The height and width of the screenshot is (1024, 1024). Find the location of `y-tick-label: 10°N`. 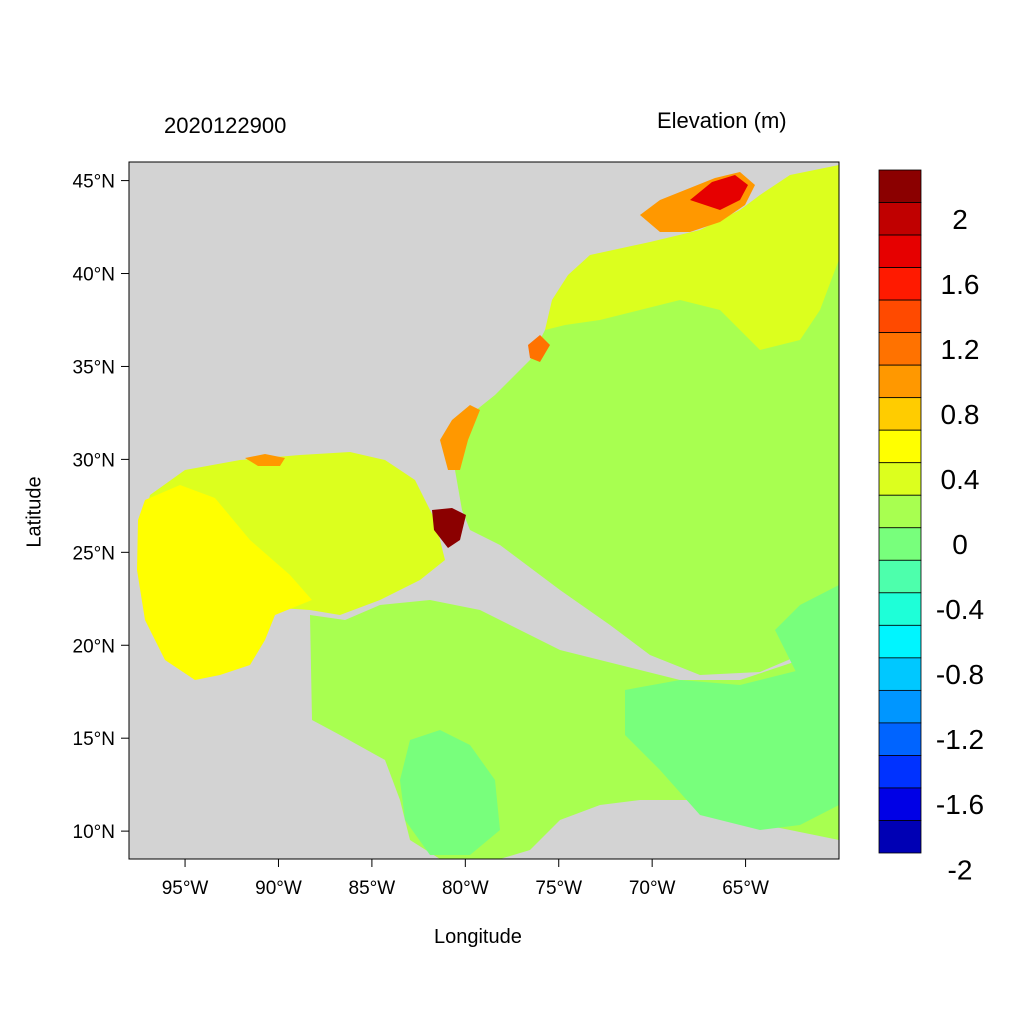

y-tick-label: 10°N is located at coordinates (94, 832).